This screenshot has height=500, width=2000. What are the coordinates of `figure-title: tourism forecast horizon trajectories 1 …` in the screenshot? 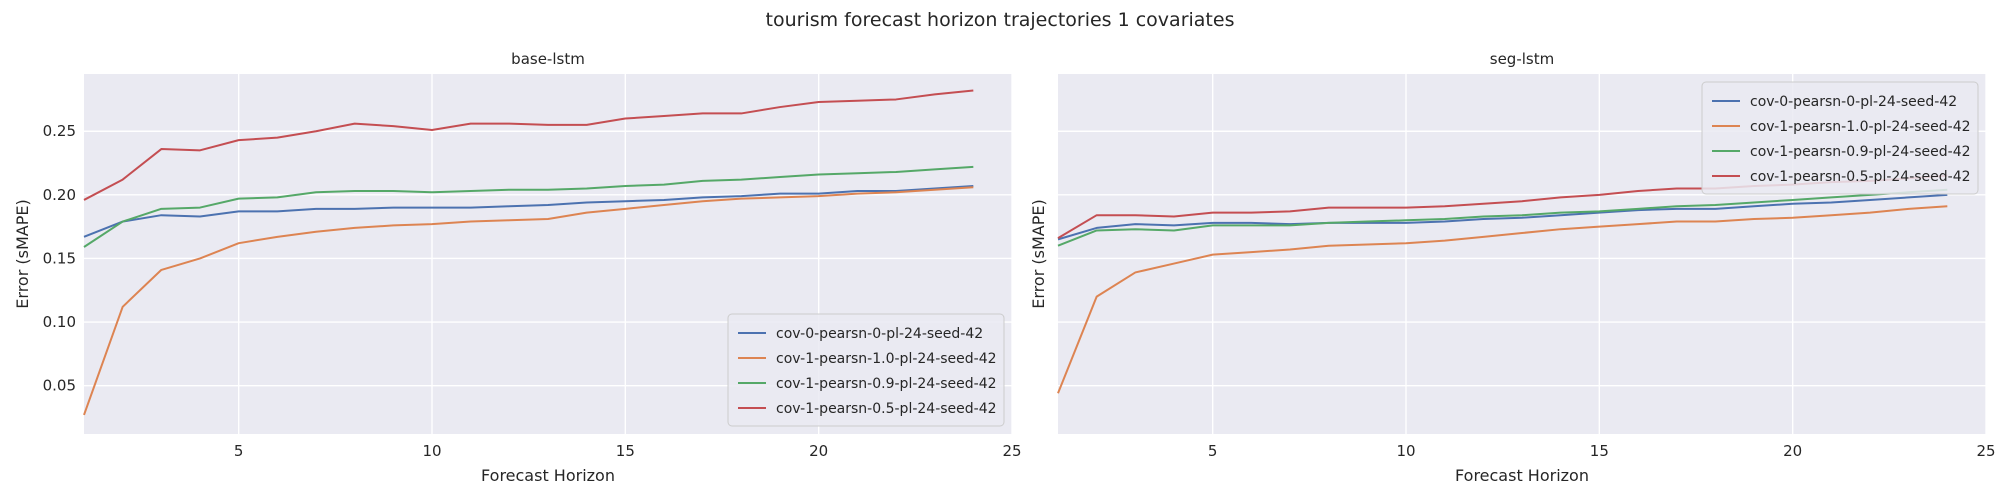 It's located at (1000, 20).